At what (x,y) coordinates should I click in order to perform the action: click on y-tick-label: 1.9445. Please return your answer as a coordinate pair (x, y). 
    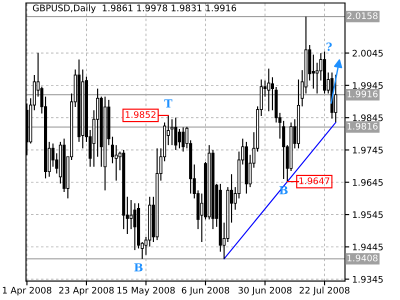
    Looking at the image, I should click on (367, 247).